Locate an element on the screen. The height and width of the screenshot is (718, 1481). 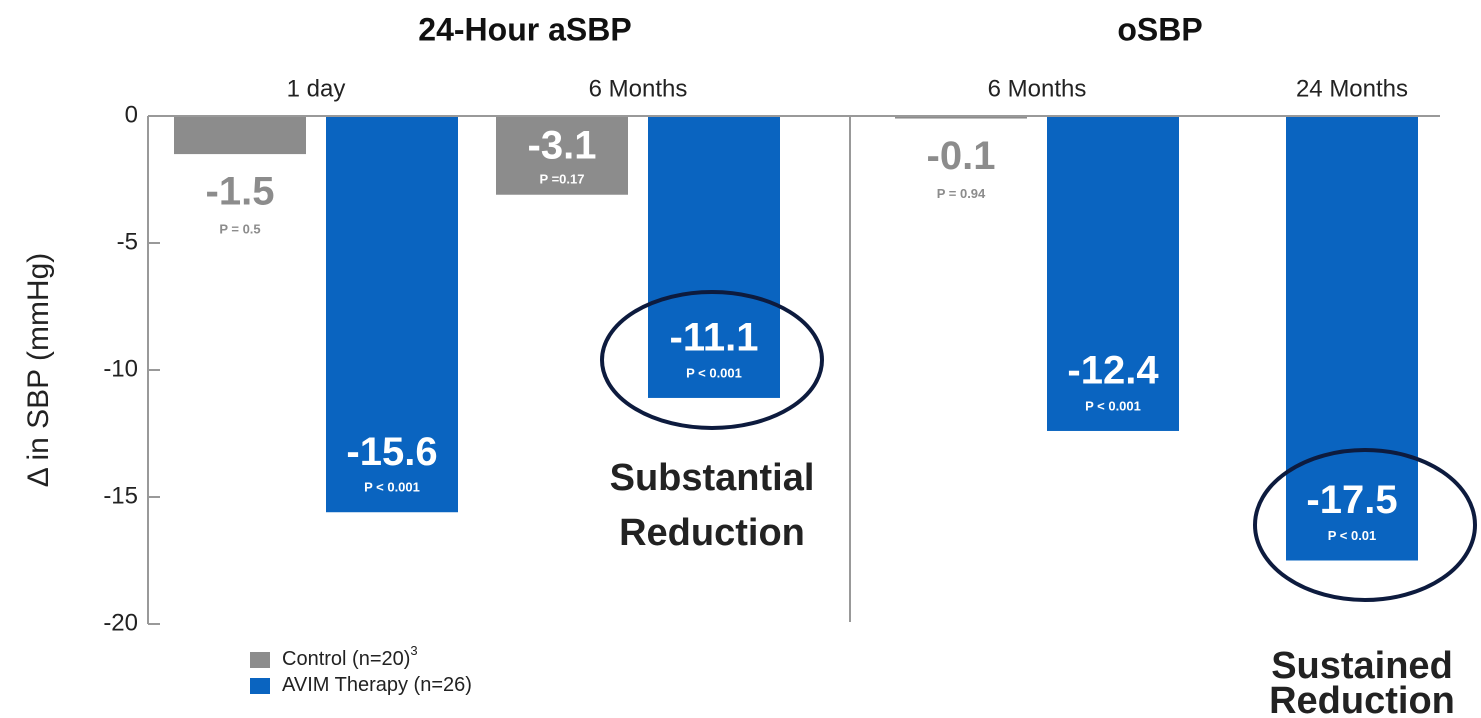
group-title: 24-Hour aSBP is located at coordinates (524, 29).